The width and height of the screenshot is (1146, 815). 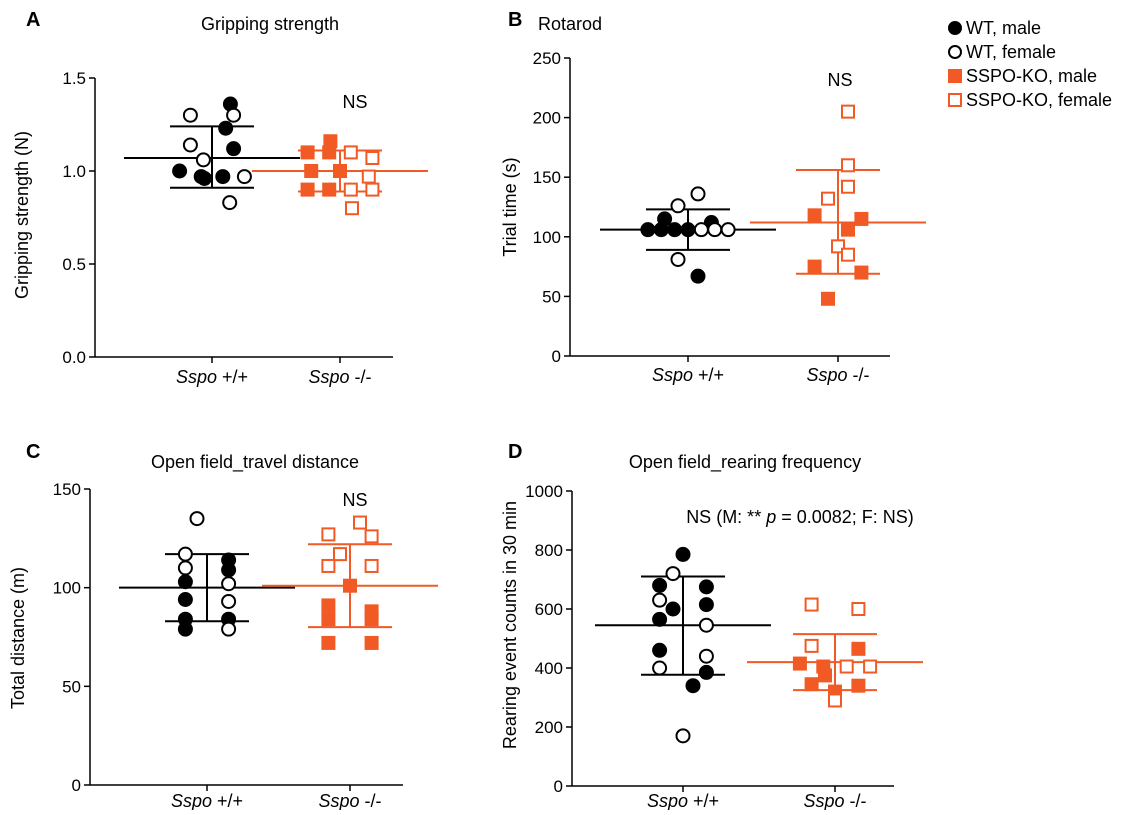 What do you see at coordinates (800, 517) in the screenshot?
I see `significance-label: NS (M: ** p = 0.0082; F: NS)` at bounding box center [800, 517].